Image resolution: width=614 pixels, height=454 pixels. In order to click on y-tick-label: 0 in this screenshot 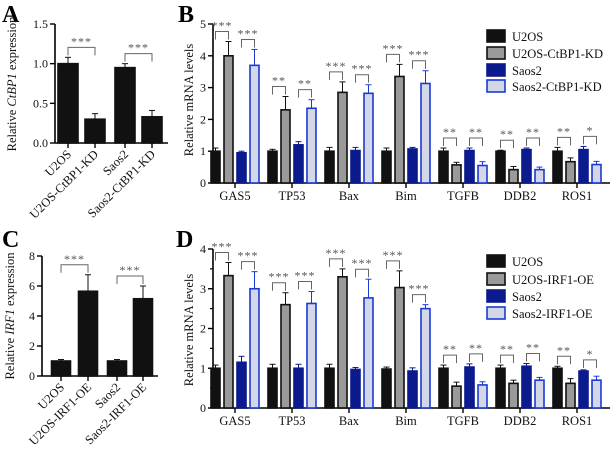, I will do `click(203, 183)`.